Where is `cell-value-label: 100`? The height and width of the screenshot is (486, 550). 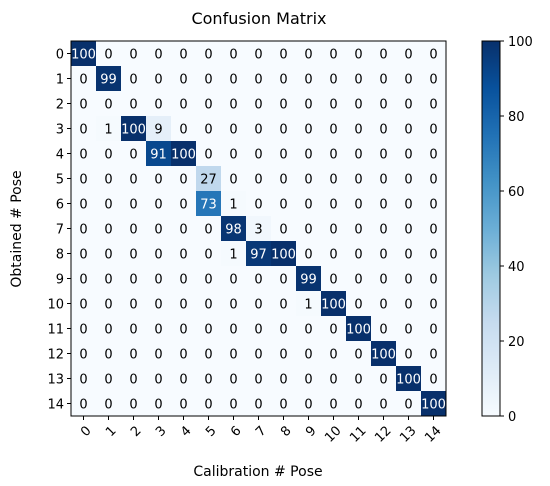 cell-value-label: 100 is located at coordinates (358, 330).